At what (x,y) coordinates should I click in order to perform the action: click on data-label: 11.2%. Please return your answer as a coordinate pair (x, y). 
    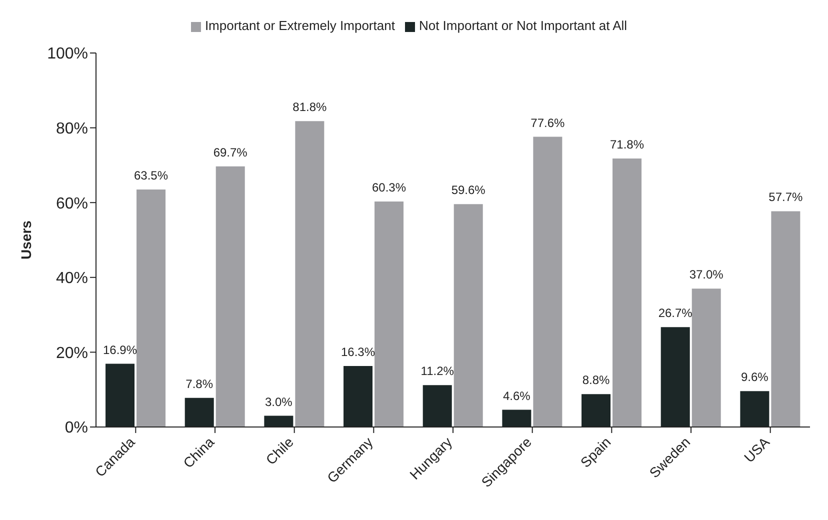
    Looking at the image, I should click on (437, 371).